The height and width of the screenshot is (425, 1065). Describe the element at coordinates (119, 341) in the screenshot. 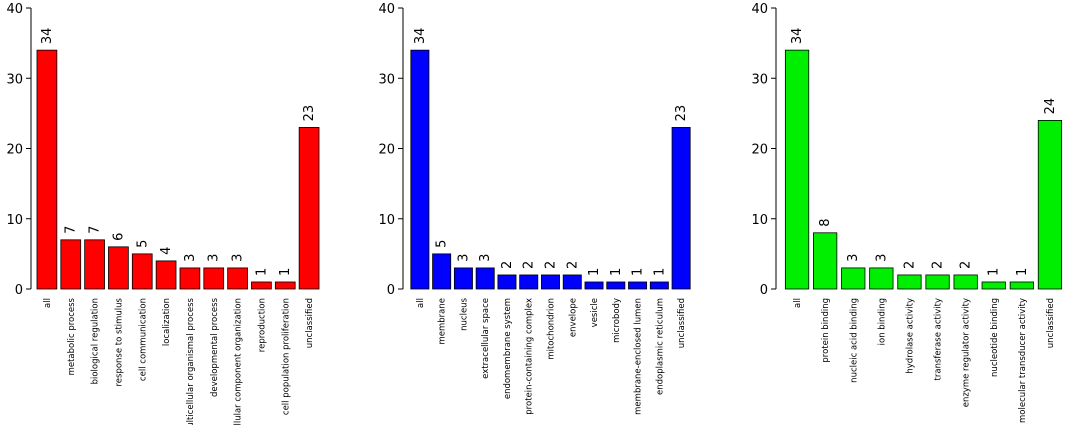

I see `x-tick-label: response to stimulus` at that location.